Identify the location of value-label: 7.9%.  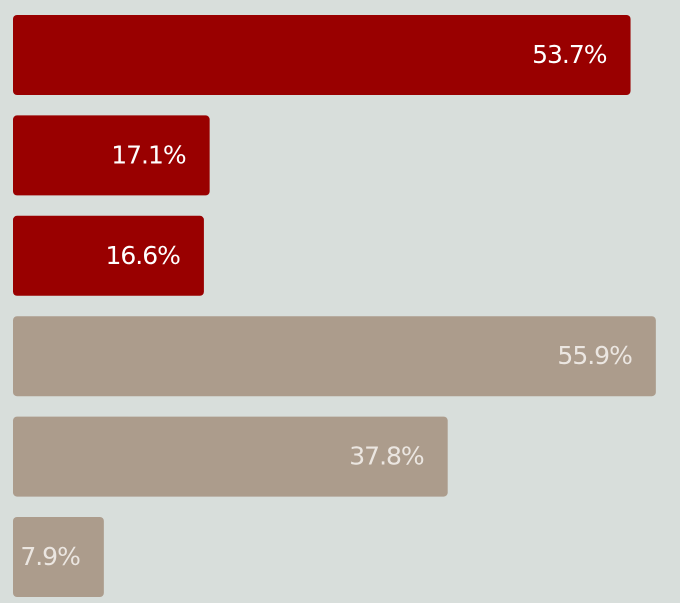
(50, 556).